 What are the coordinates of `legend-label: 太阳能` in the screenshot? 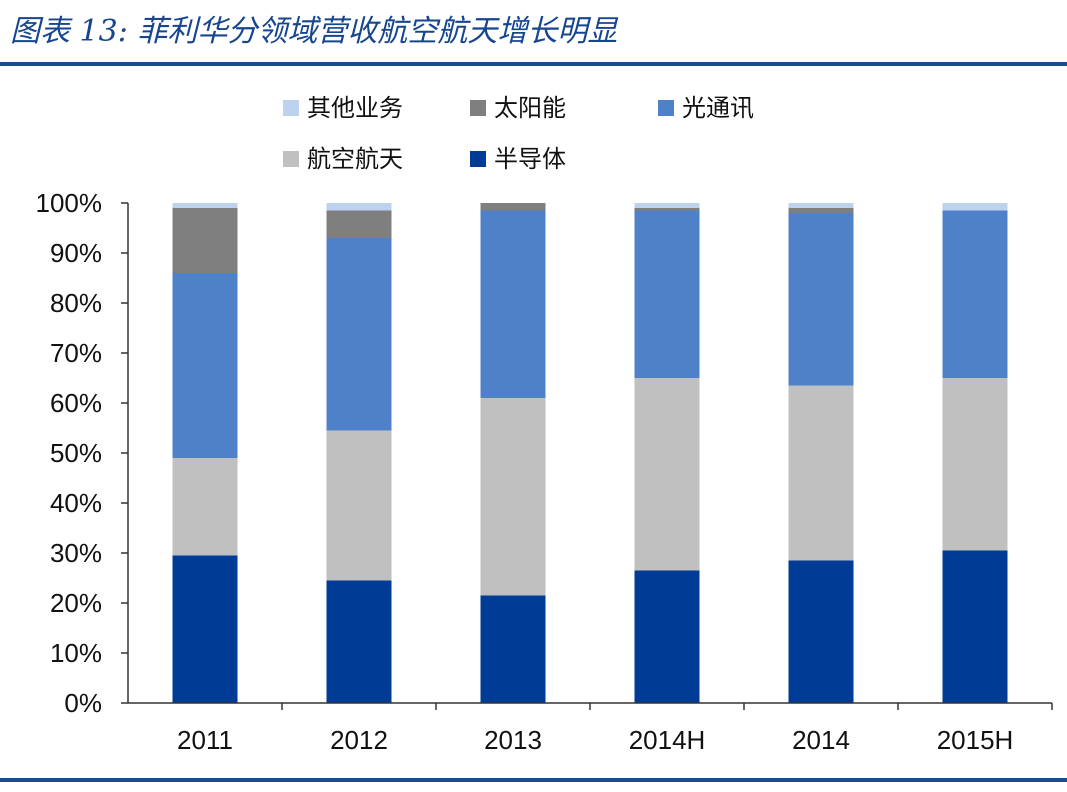 It's located at (530, 108).